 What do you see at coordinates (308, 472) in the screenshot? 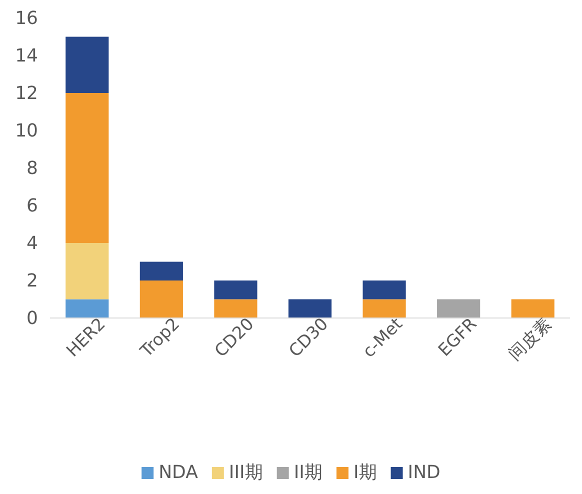
I see `legend-label: II期` at bounding box center [308, 472].